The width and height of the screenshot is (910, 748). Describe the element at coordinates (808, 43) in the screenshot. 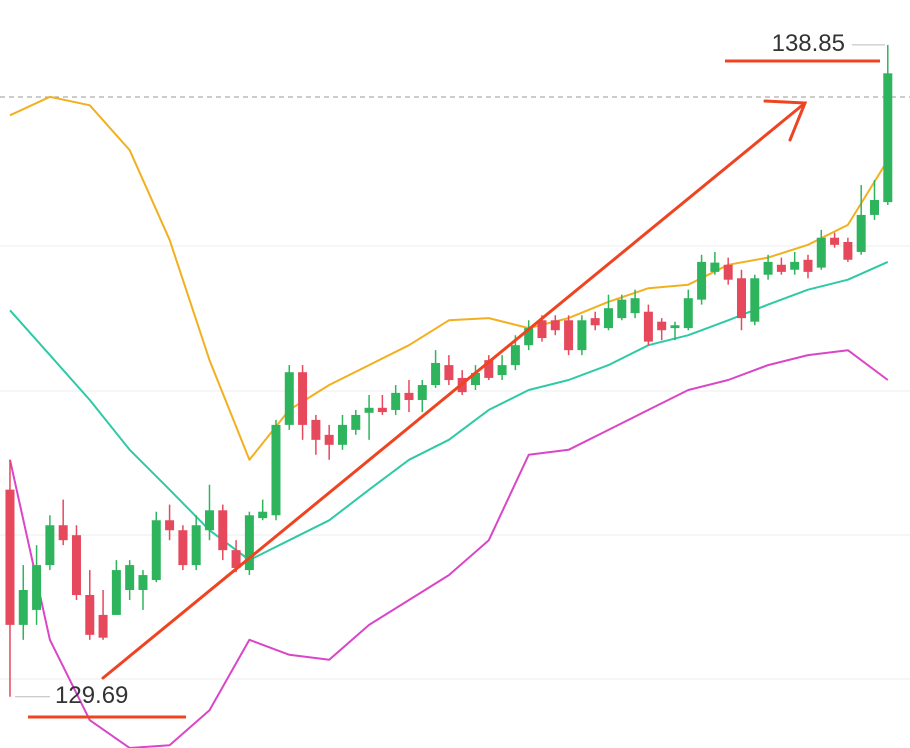

I see `price-label: 138.85` at that location.